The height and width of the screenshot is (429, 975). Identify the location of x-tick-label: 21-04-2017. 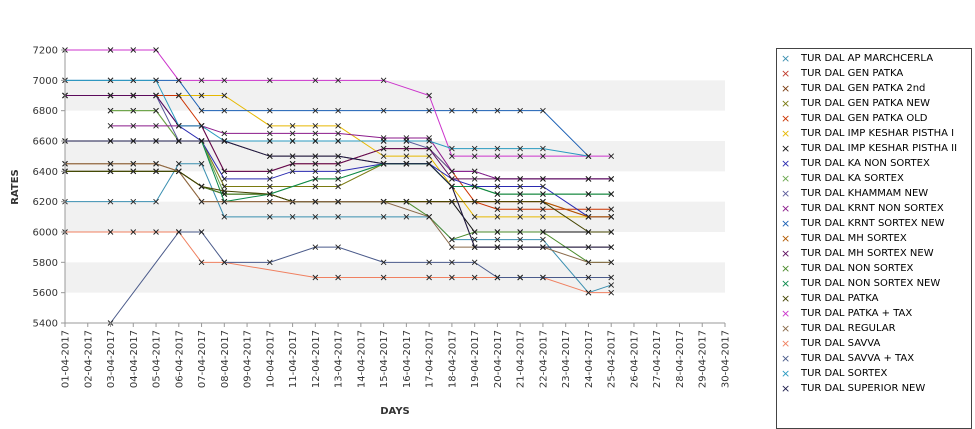
(521, 359).